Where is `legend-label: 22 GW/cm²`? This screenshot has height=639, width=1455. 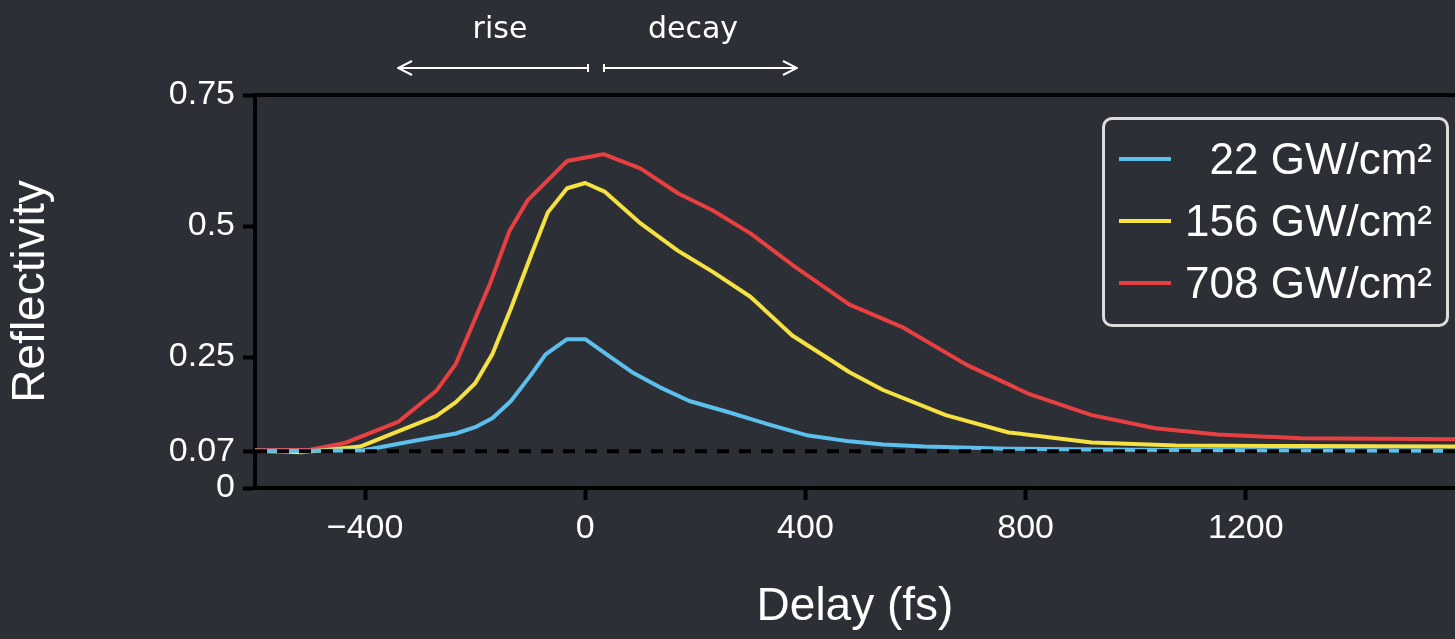 legend-label: 22 GW/cm² is located at coordinates (1320, 159).